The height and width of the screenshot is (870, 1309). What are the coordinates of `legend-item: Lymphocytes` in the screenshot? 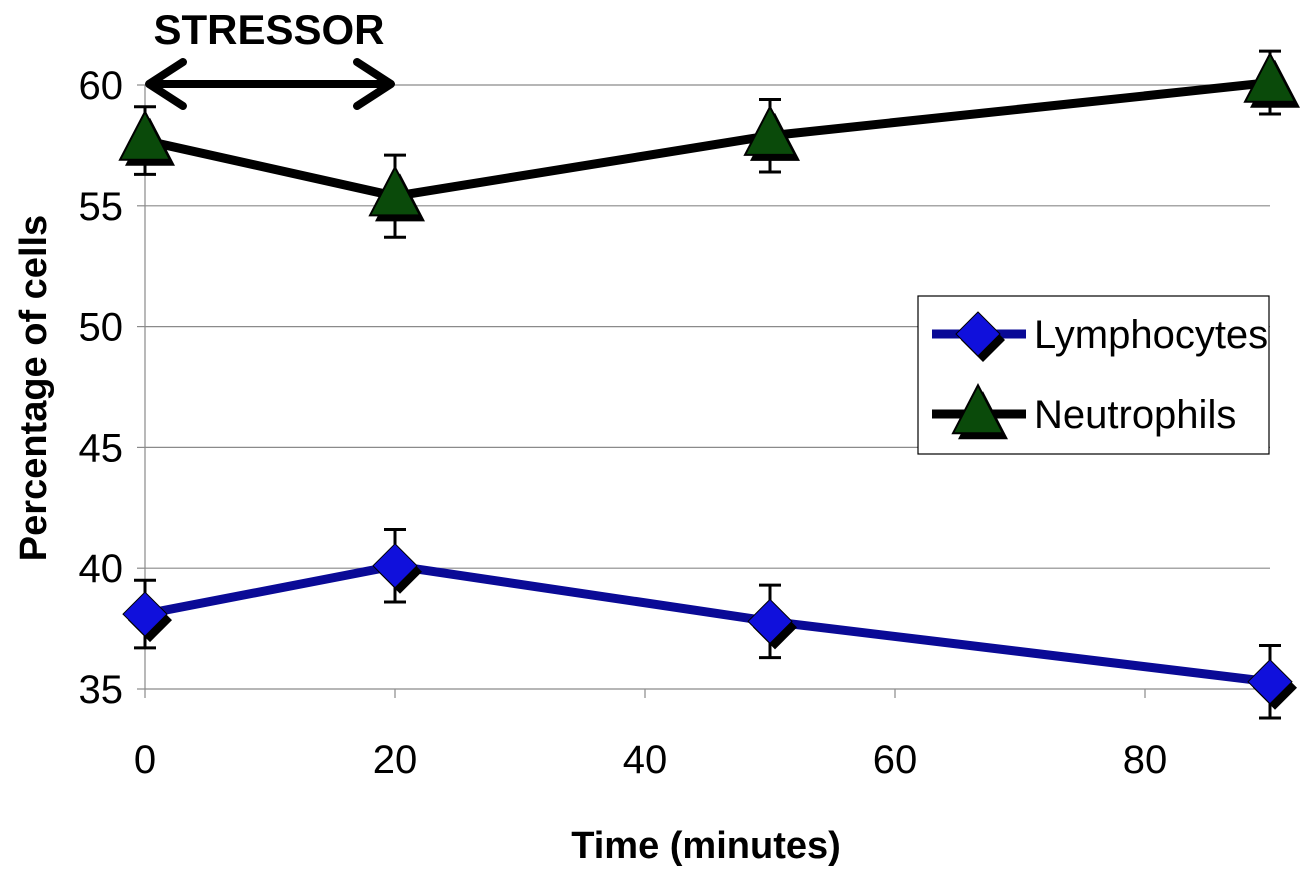 It's located at (1100, 336).